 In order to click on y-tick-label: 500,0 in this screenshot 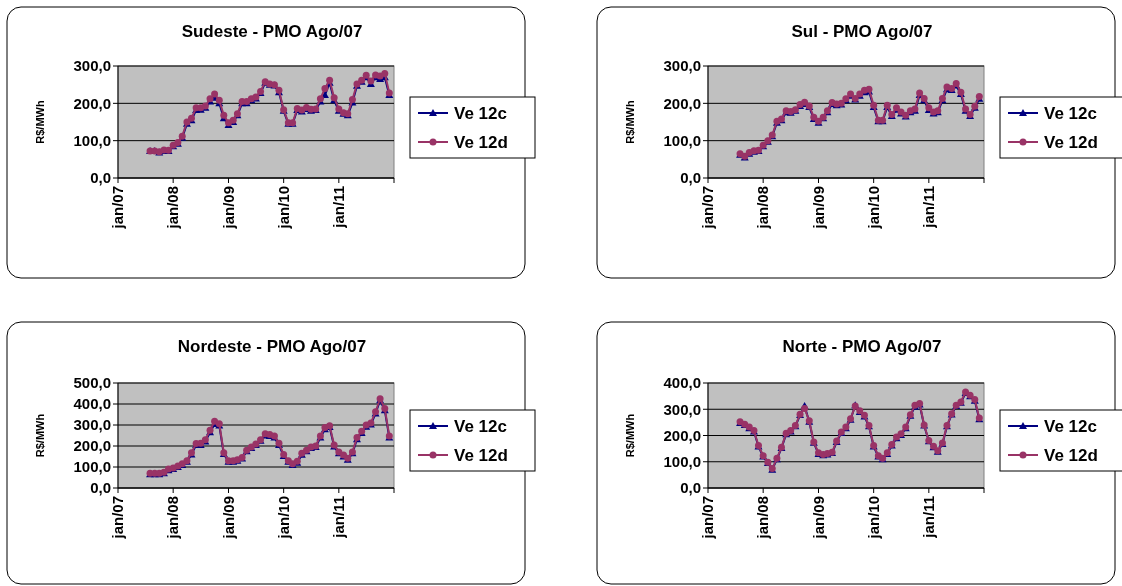, I will do `click(92, 383)`.